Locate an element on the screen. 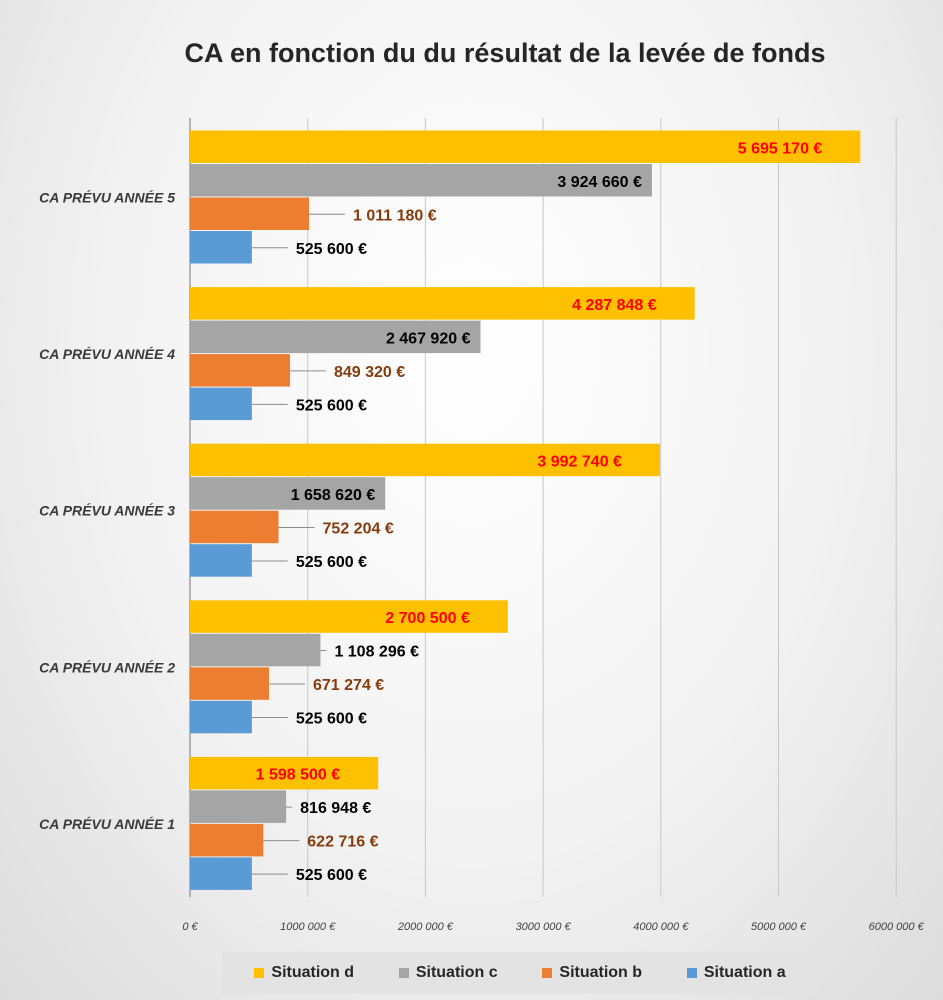 Image resolution: width=943 pixels, height=1000 pixels. data-label: 816 948 € is located at coordinates (335, 808).